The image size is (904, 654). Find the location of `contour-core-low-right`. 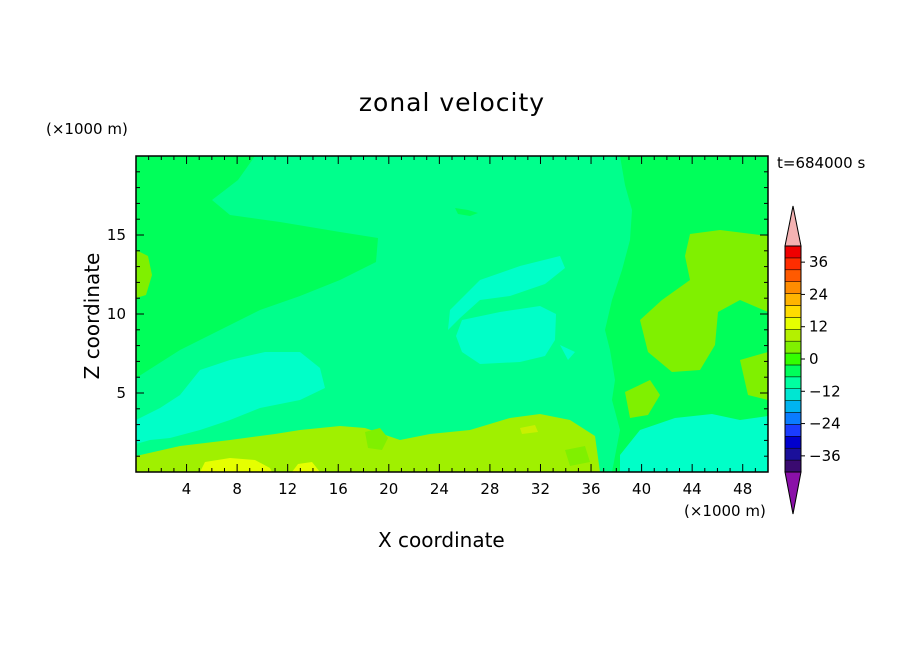

contour-core-low-right is located at coordinates (694, 443).